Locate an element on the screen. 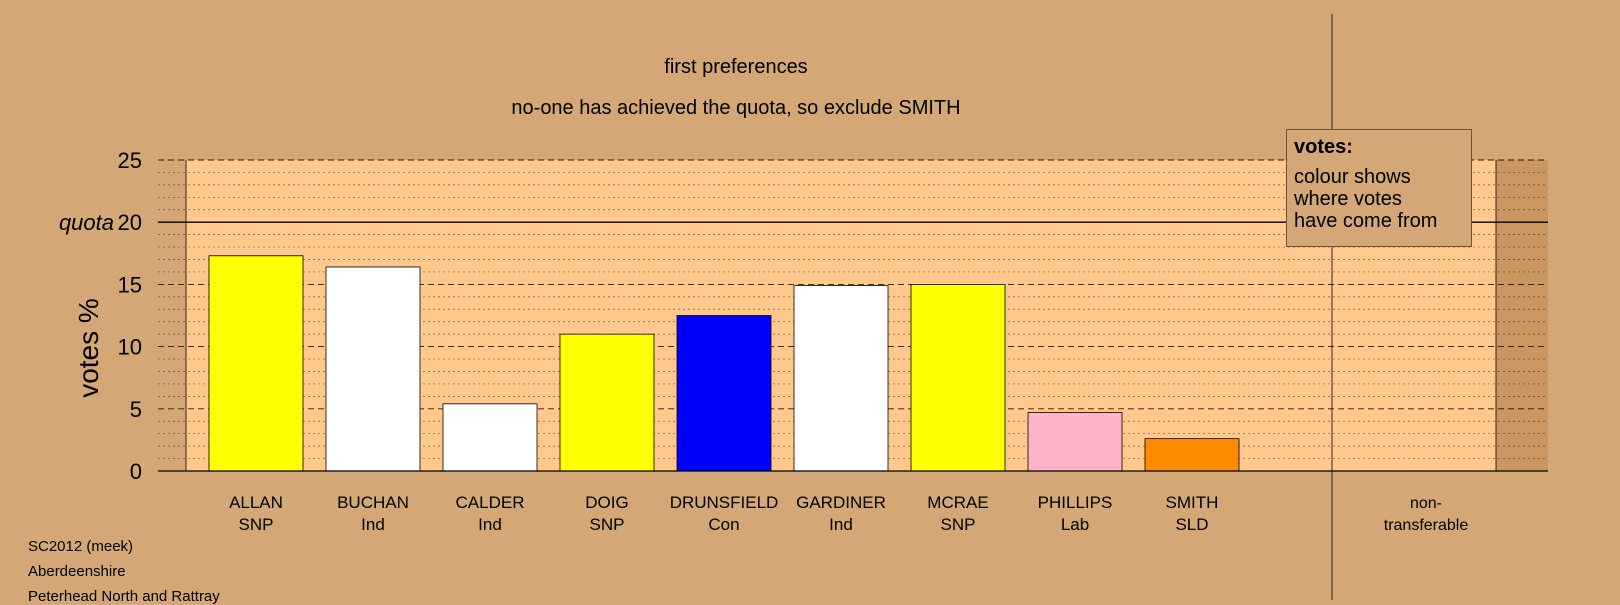 Image resolution: width=1620 pixels, height=605 pixels. bar-buchan is located at coordinates (373, 369).